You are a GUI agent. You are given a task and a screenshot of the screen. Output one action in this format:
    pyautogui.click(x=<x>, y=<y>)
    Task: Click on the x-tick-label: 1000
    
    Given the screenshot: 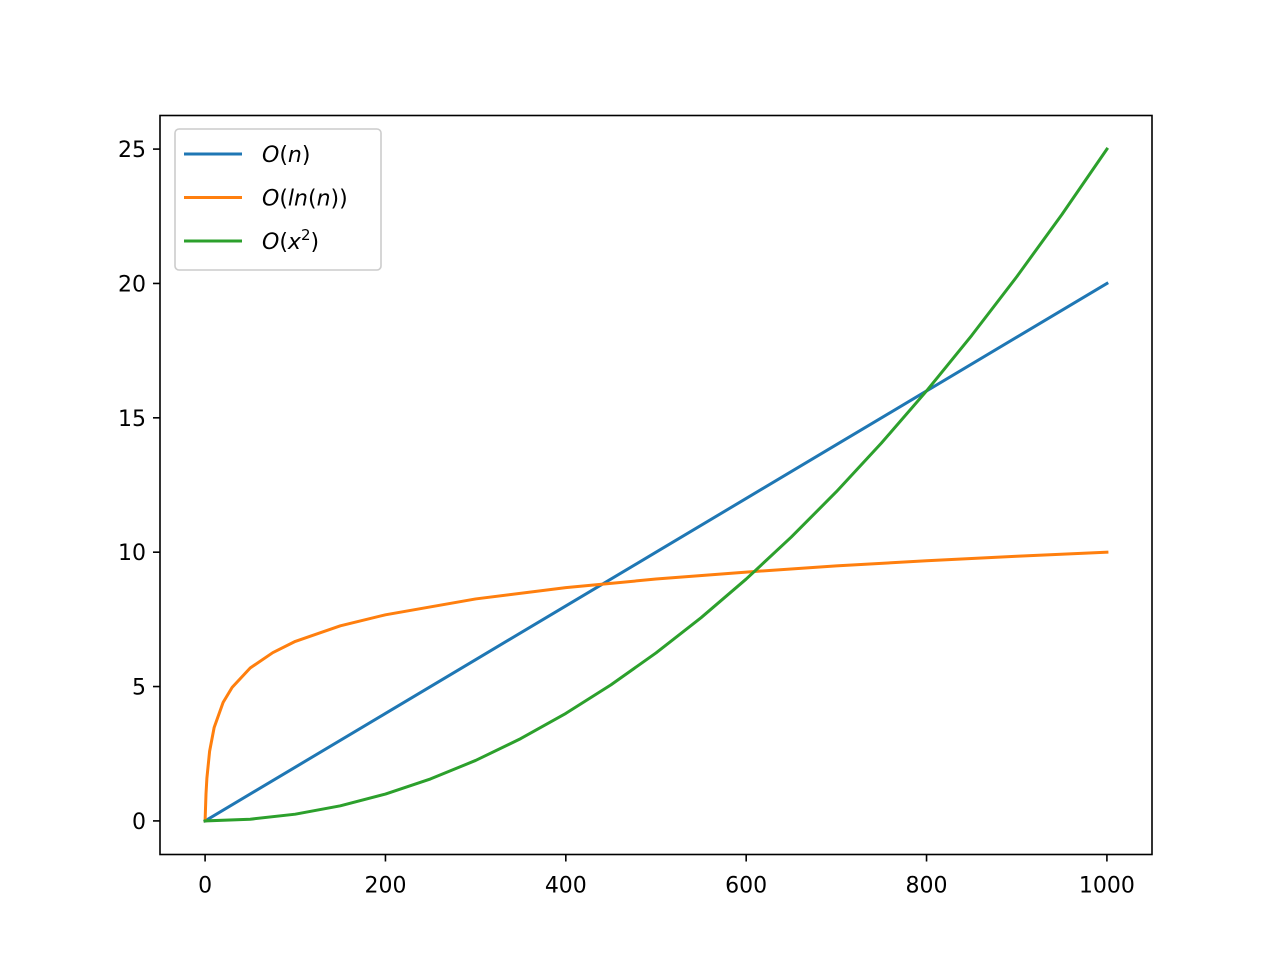 What is the action you would take?
    pyautogui.click(x=1107, y=886)
    